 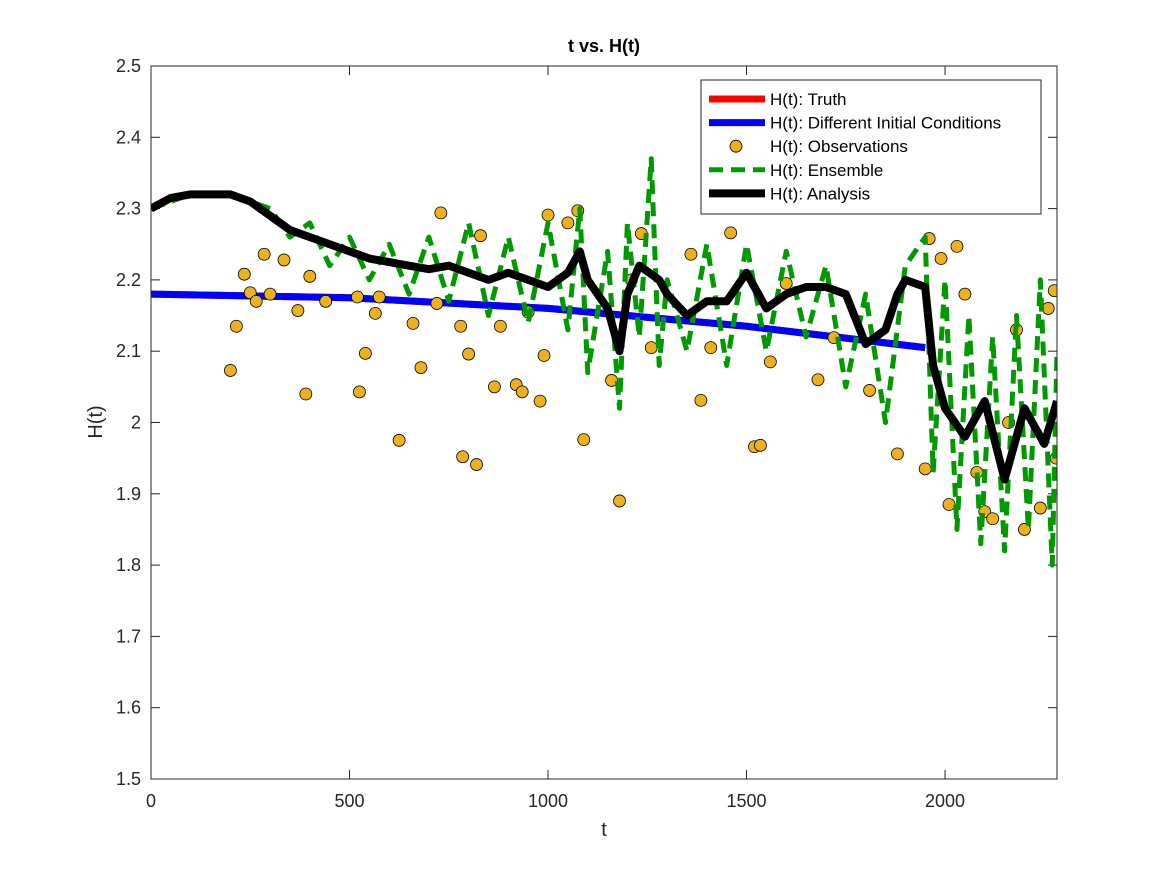 What do you see at coordinates (128, 708) in the screenshot?
I see `y-tick-label: 1.6` at bounding box center [128, 708].